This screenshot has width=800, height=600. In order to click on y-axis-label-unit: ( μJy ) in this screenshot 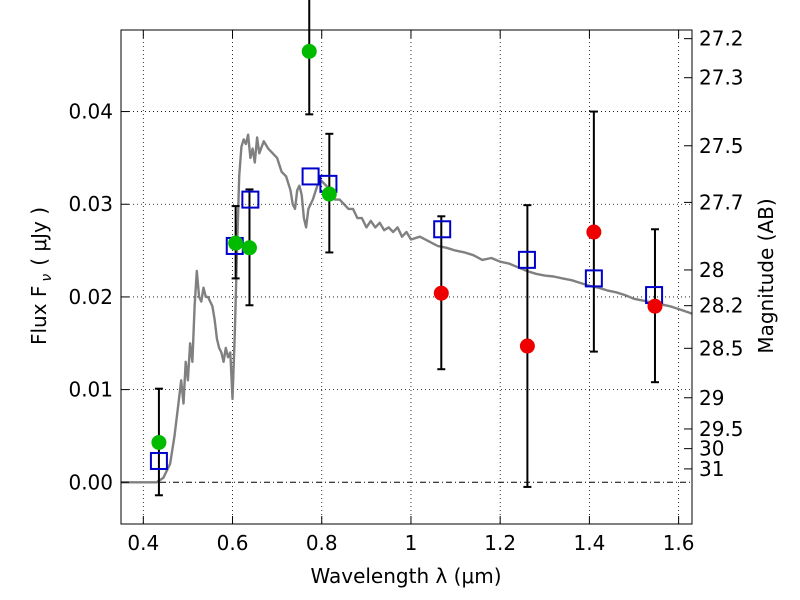, I will do `click(39, 236)`.